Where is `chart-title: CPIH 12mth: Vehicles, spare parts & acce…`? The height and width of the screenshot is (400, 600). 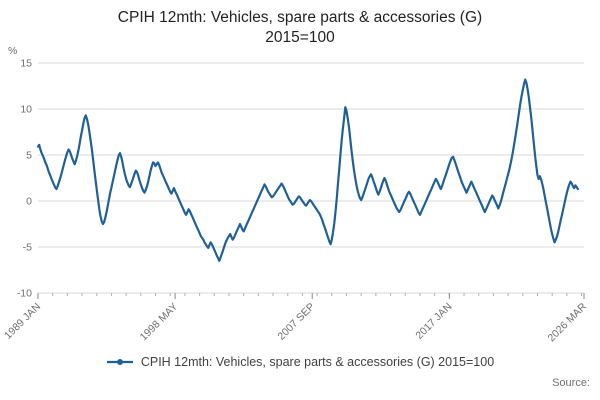
chart-title: CPIH 12mth: Vehicles, spare parts & acce… is located at coordinates (300, 28).